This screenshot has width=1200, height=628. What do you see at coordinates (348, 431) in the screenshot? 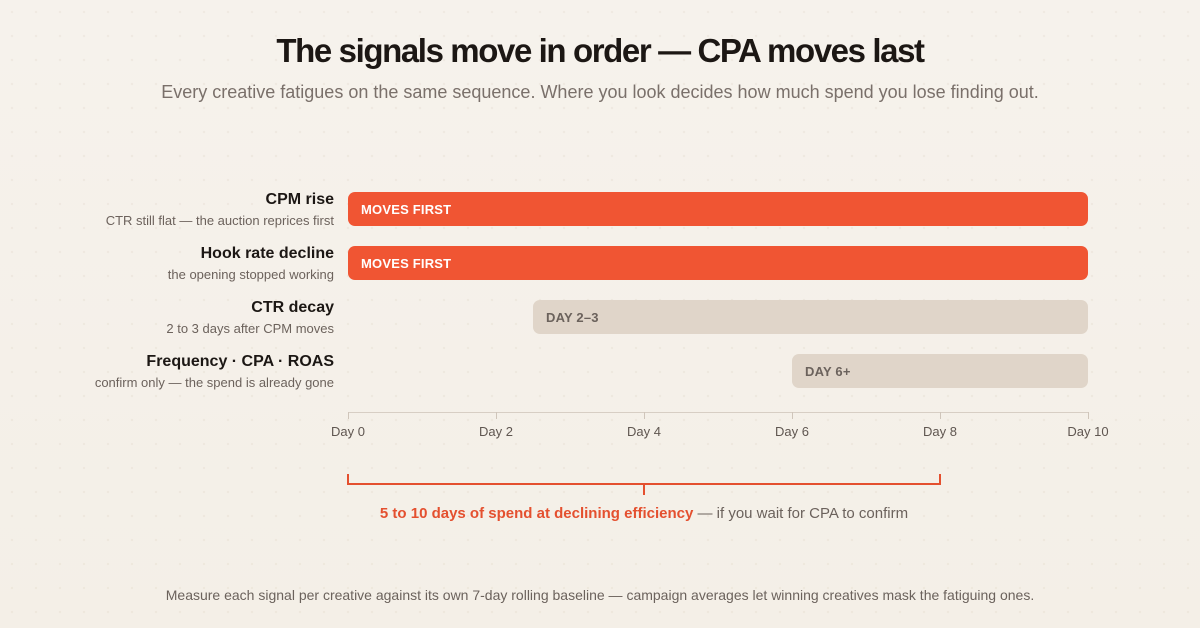
I see `x-tick-label: Day 0` at bounding box center [348, 431].